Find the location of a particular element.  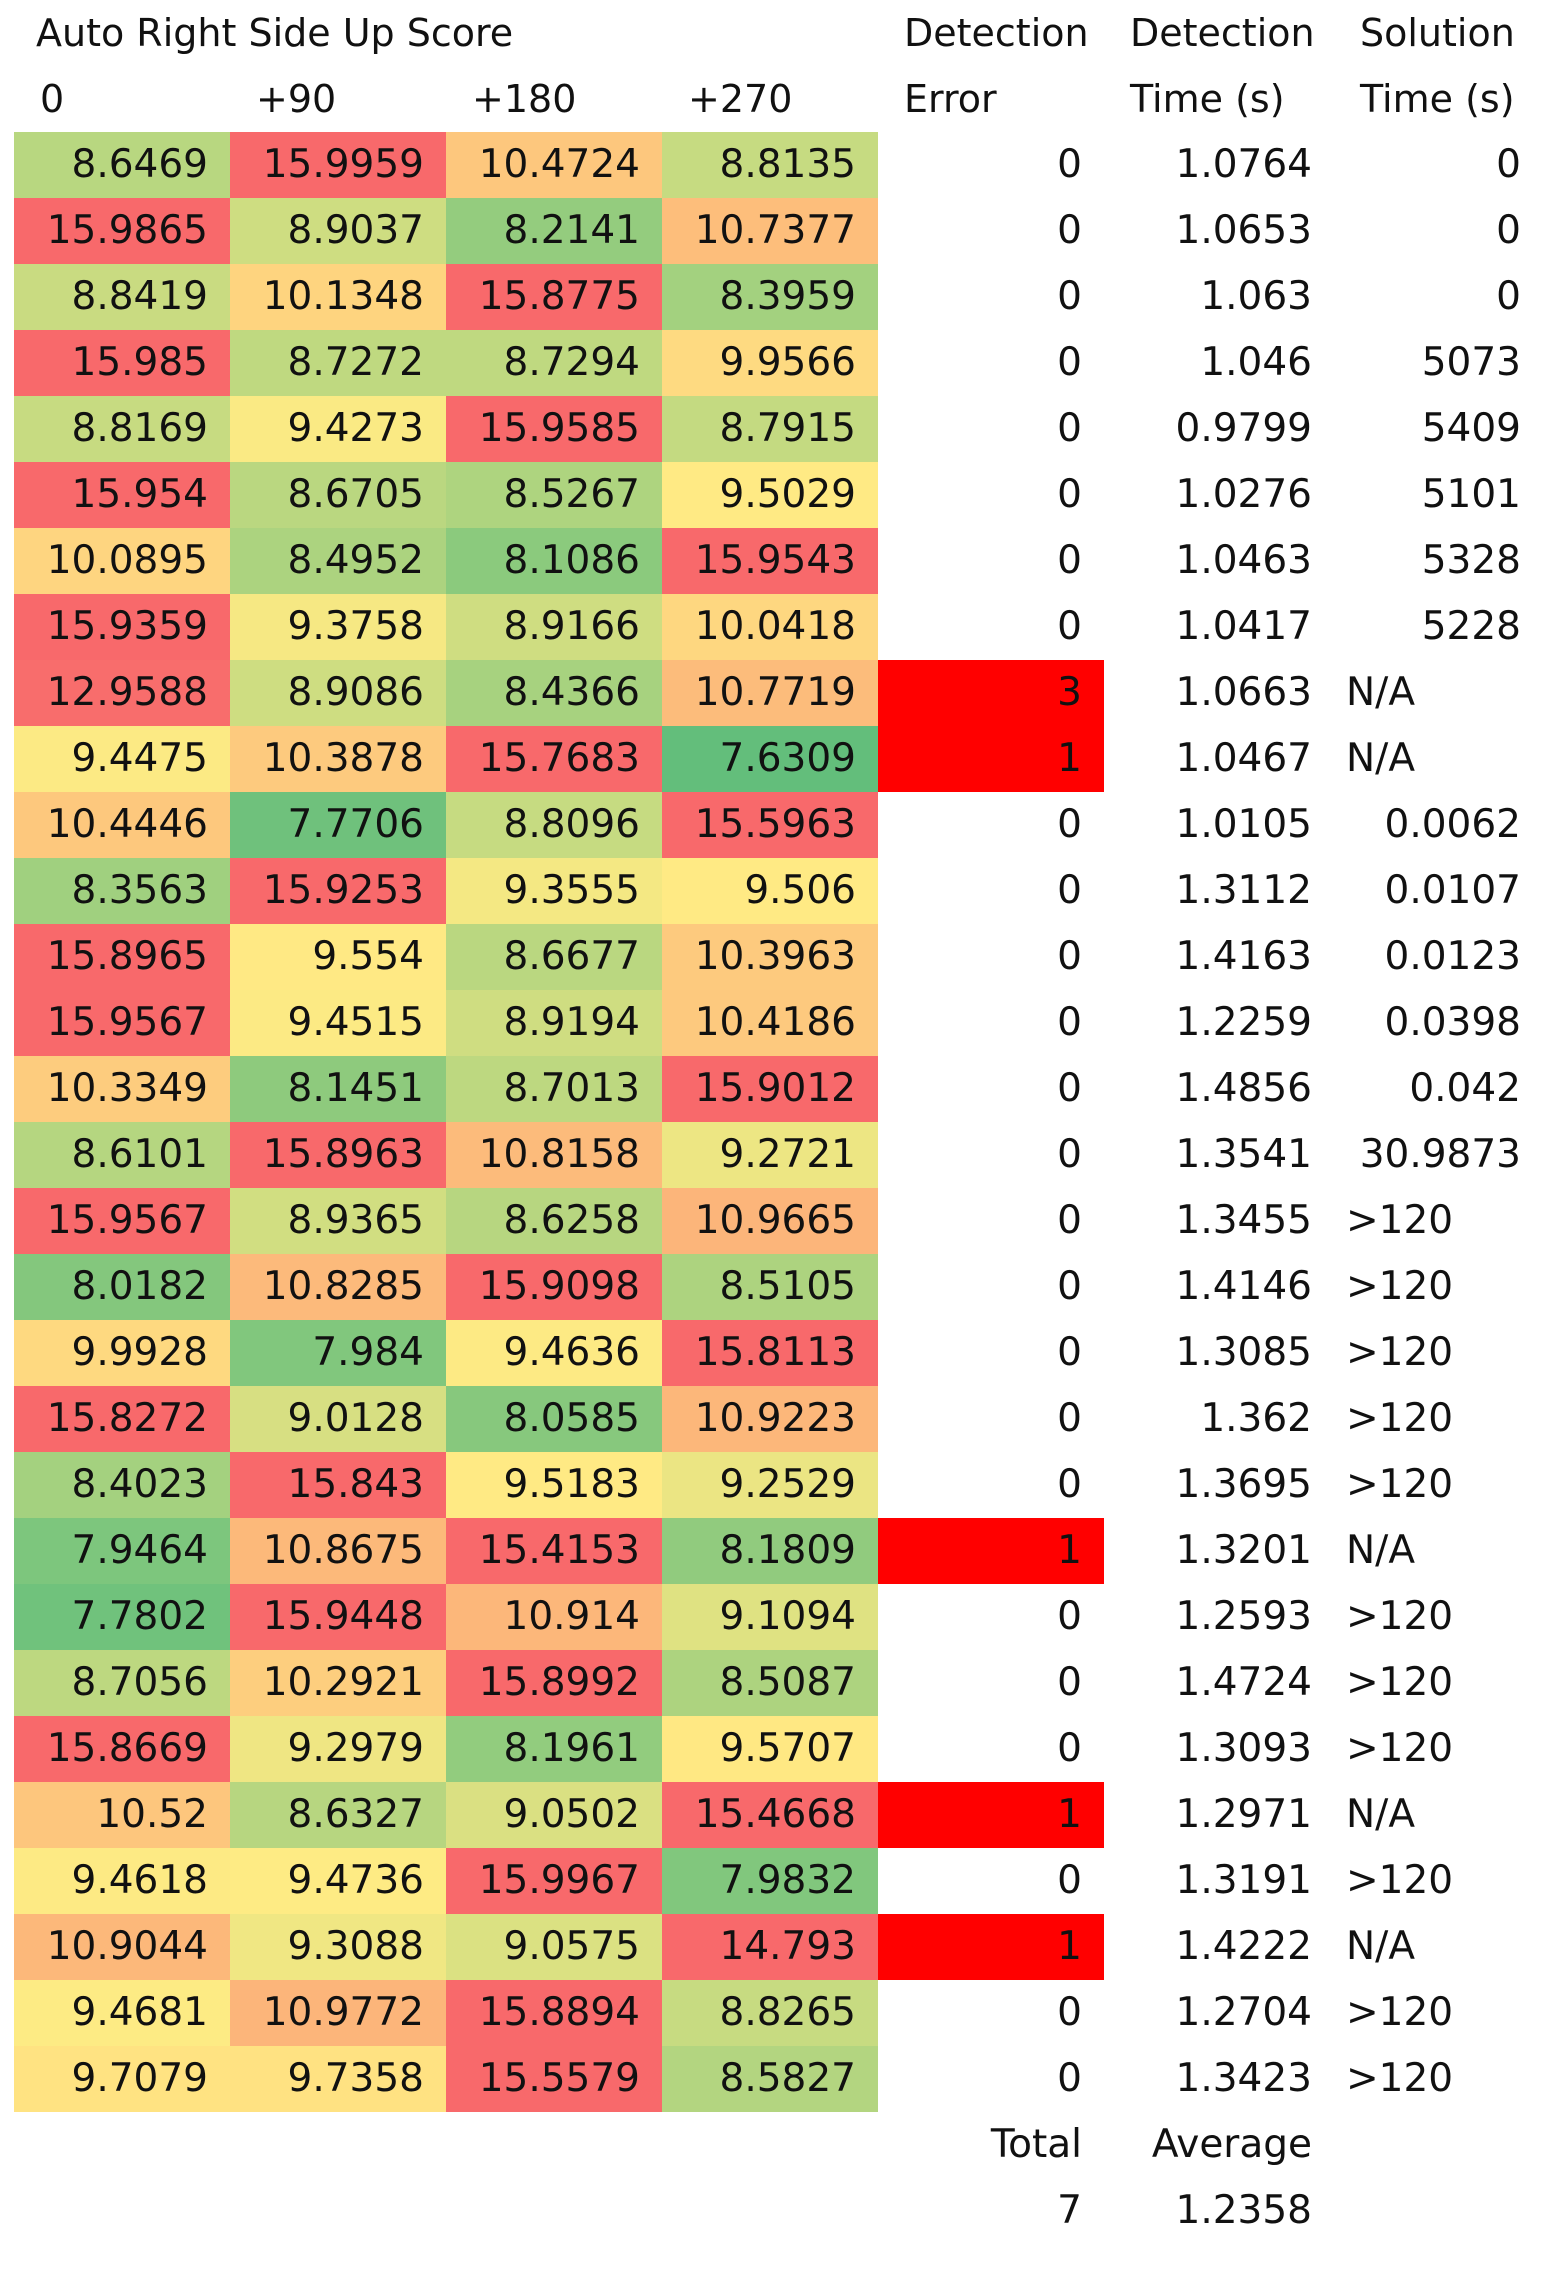

score-90-cell: 9.4273 is located at coordinates (338, 429).